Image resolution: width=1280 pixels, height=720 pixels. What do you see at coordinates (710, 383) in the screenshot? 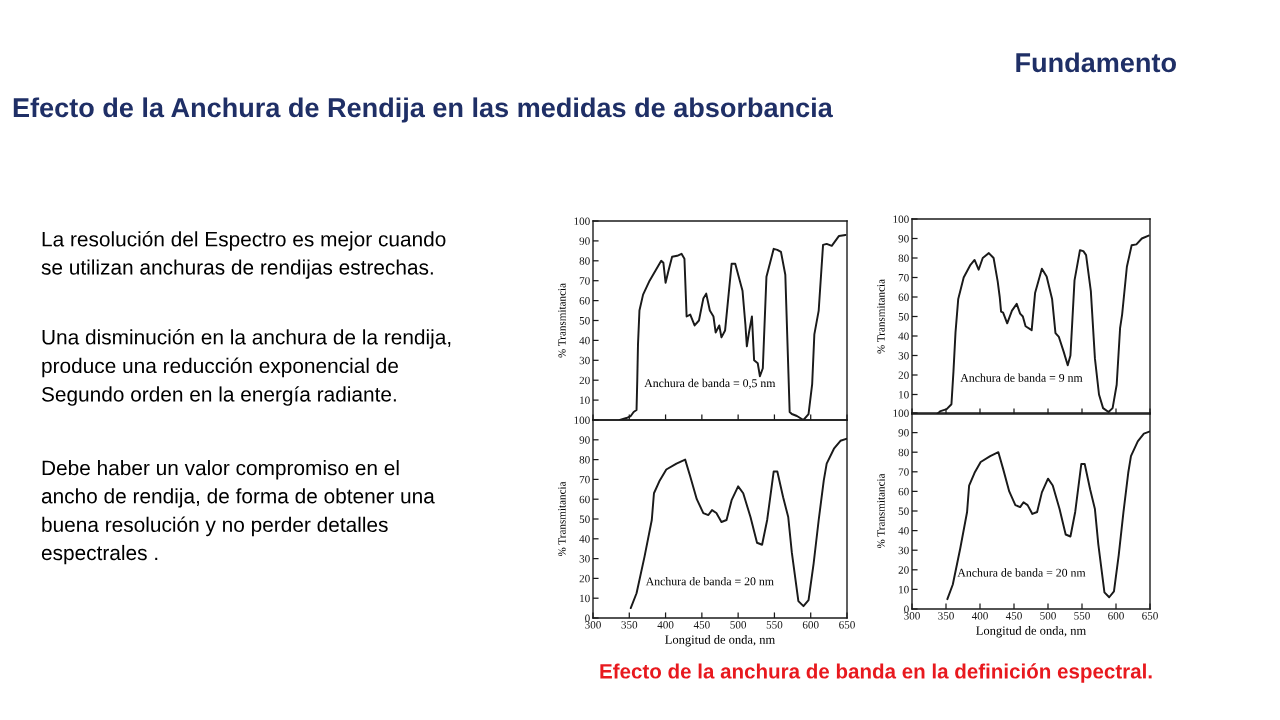
I see `annotation: Anchura de banda = 0,5 nm` at bounding box center [710, 383].